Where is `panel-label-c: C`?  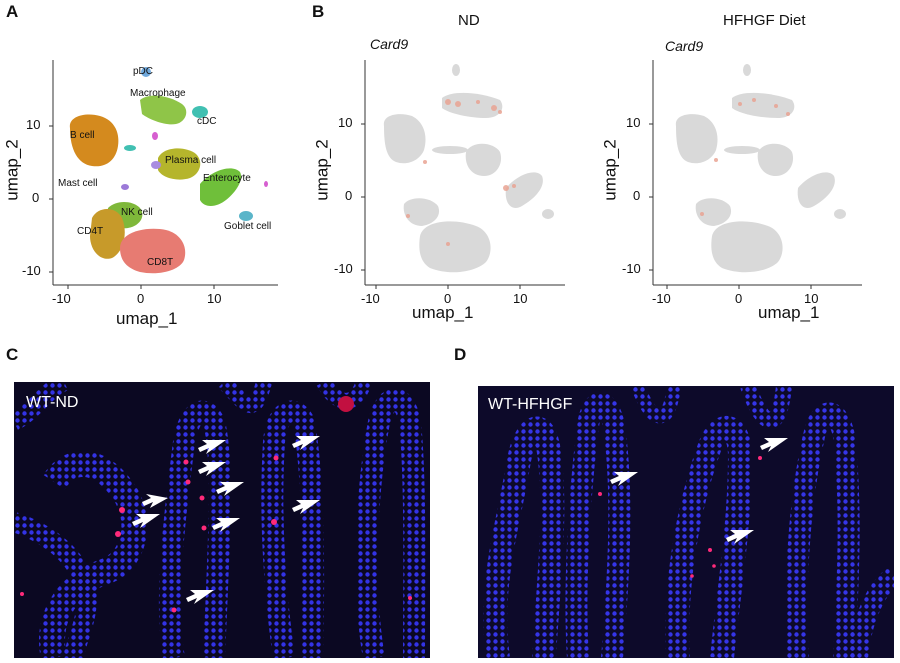
panel-label-c: C is located at coordinates (12, 354).